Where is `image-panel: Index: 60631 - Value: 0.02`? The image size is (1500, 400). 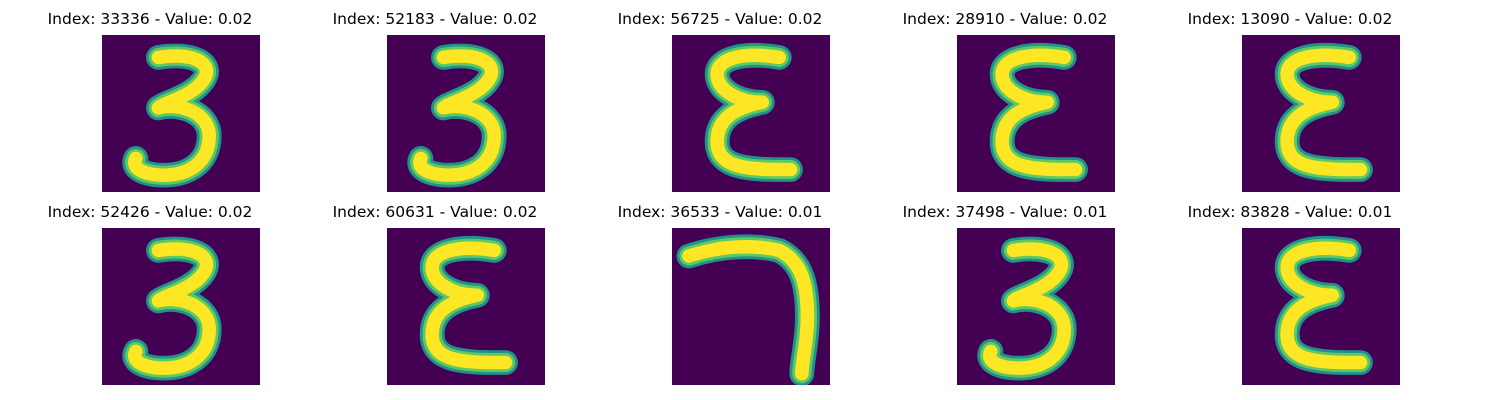 image-panel: Index: 60631 - Value: 0.02 is located at coordinates (435, 289).